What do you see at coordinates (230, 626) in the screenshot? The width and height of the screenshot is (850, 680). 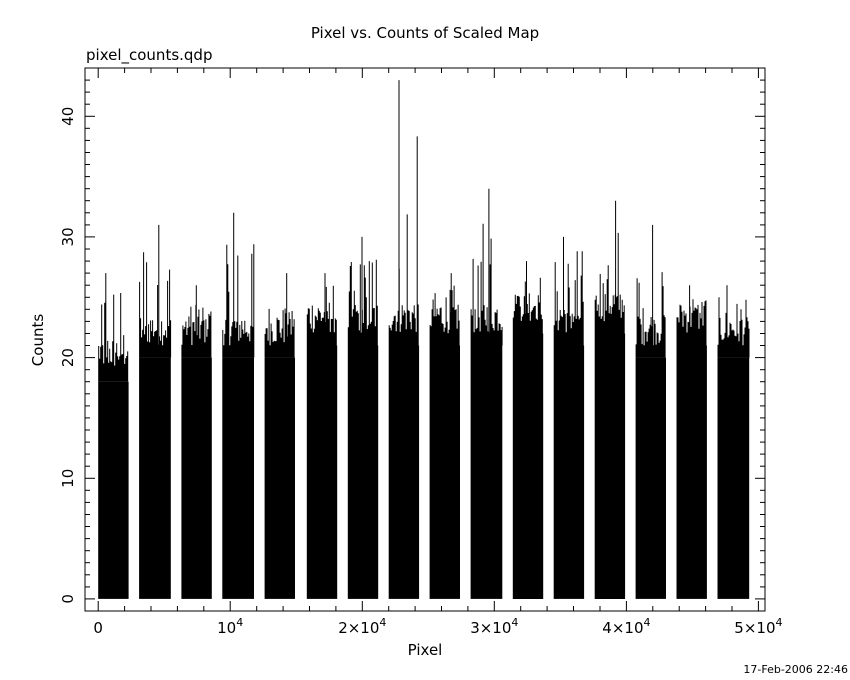 I see `x-tick-label: 104` at bounding box center [230, 626].